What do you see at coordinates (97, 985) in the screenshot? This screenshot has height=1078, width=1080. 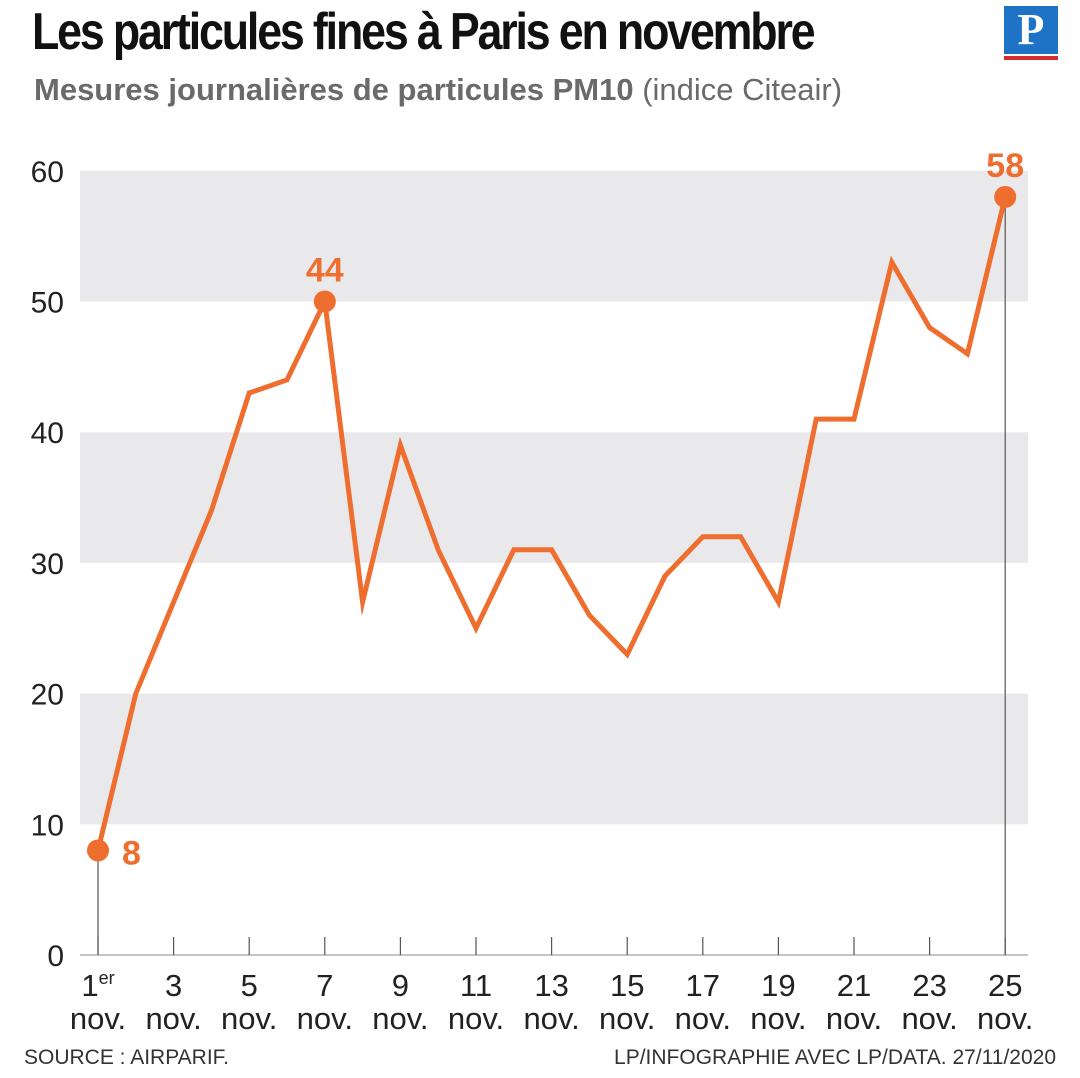 I see `x-tick-label: 1er` at bounding box center [97, 985].